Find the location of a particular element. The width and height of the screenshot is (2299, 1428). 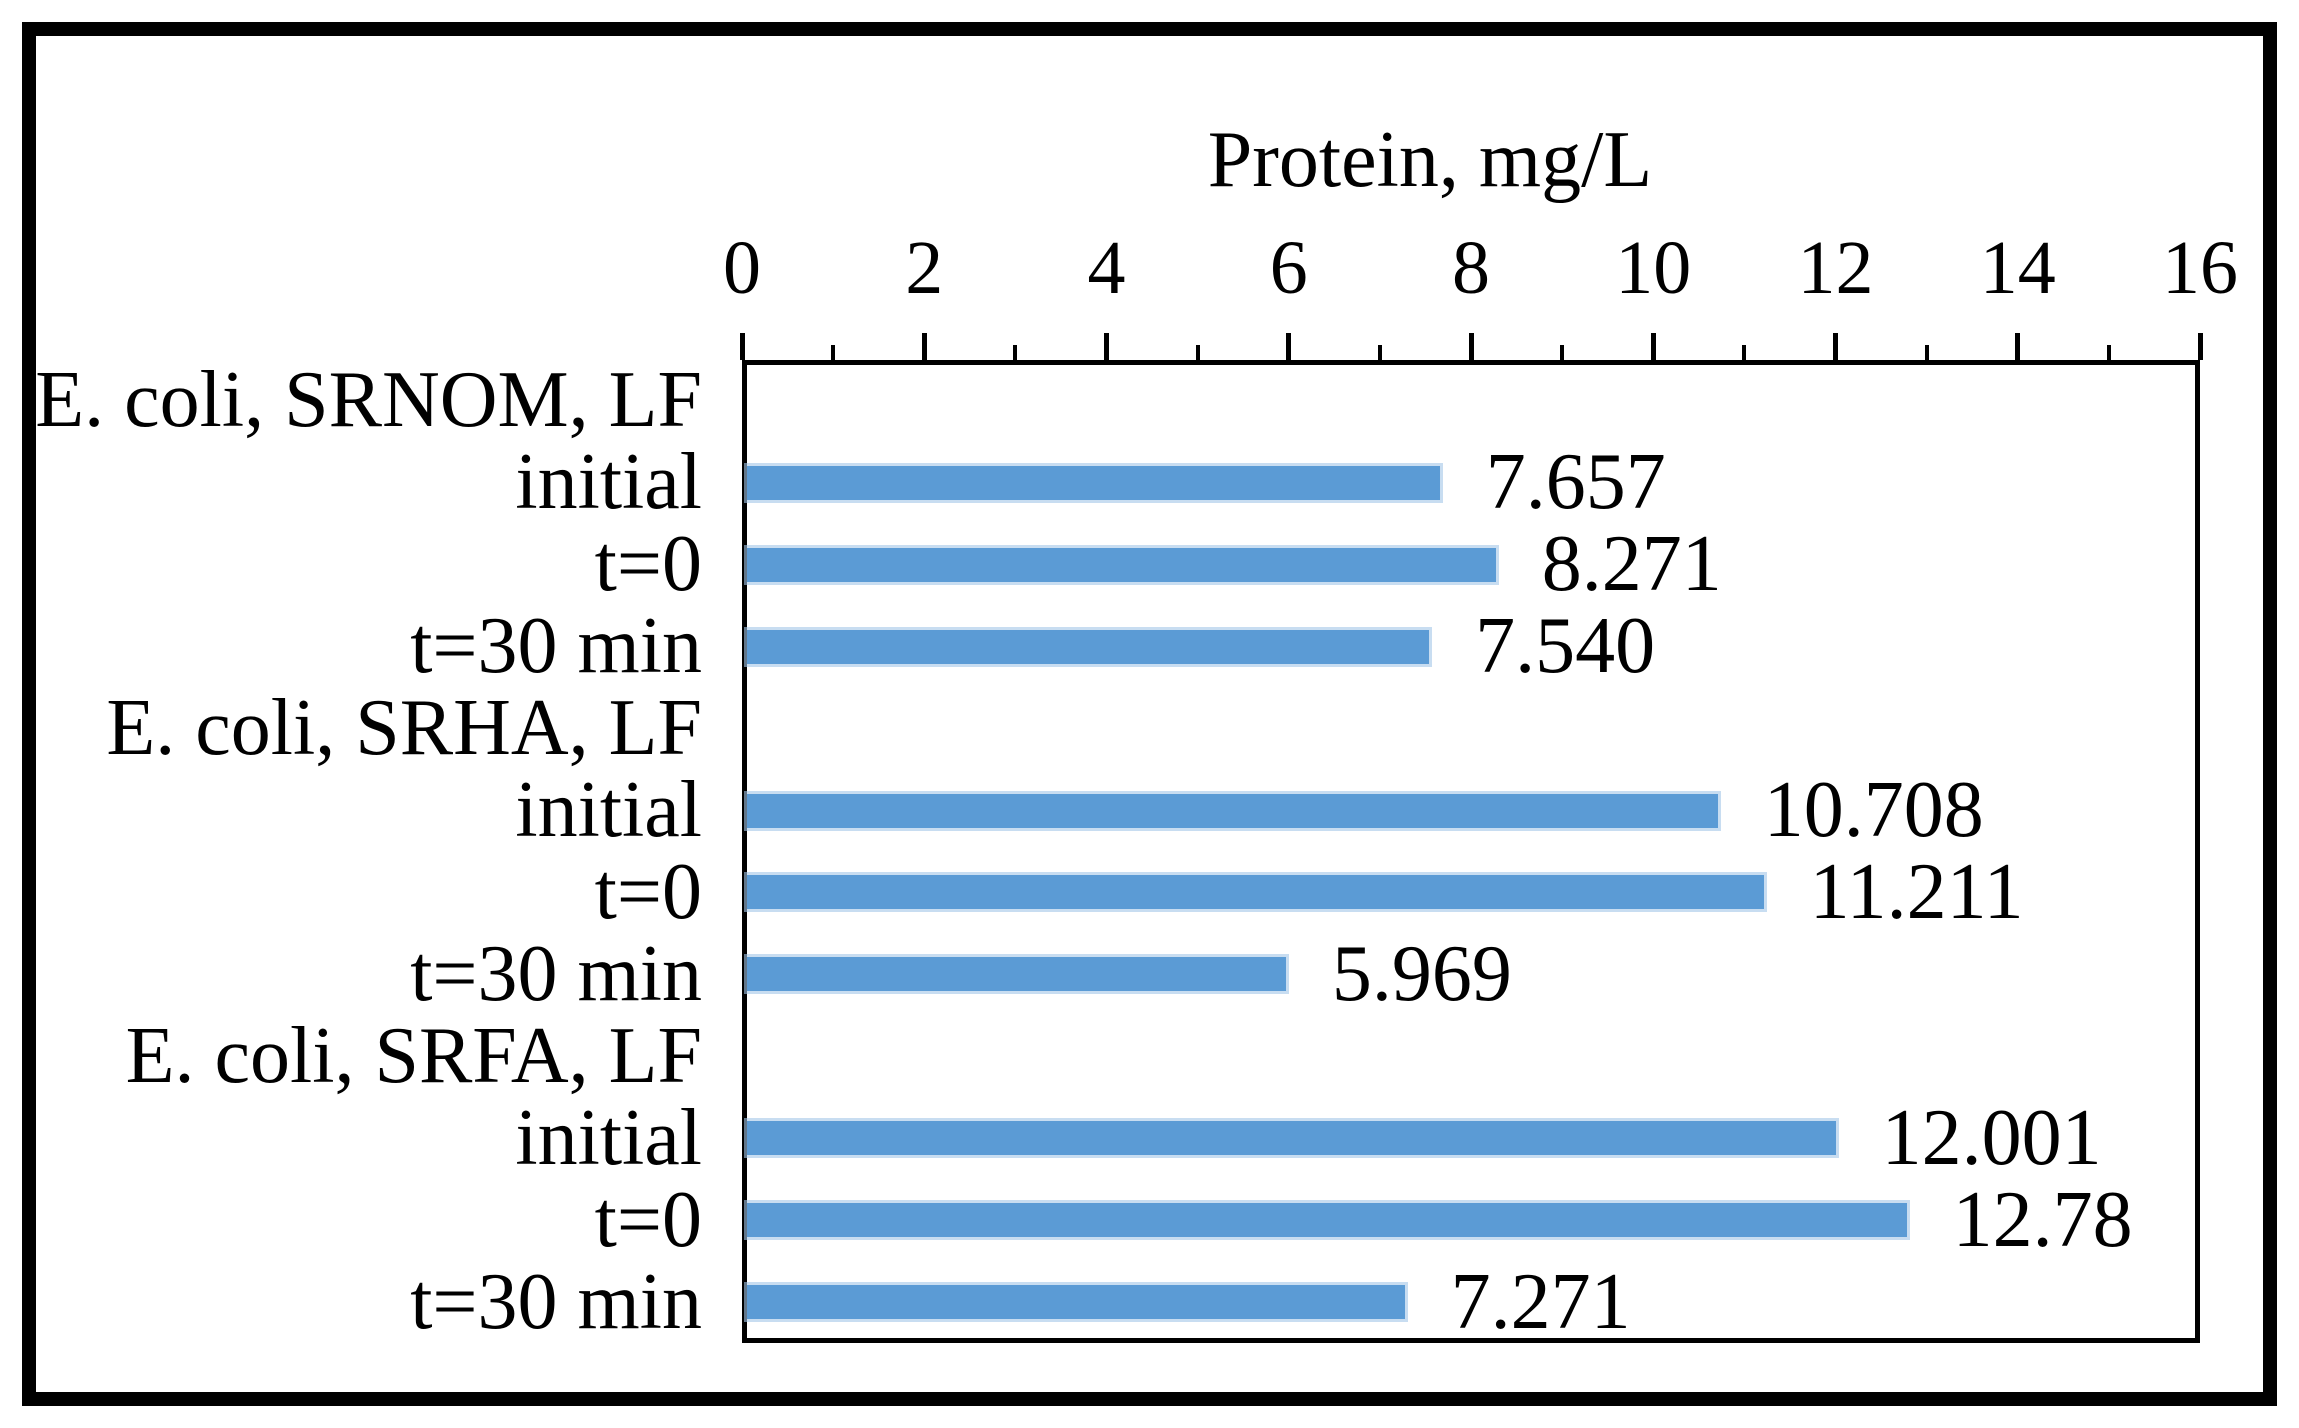

x-axis-tick-label: 10 is located at coordinates (1653, 268).